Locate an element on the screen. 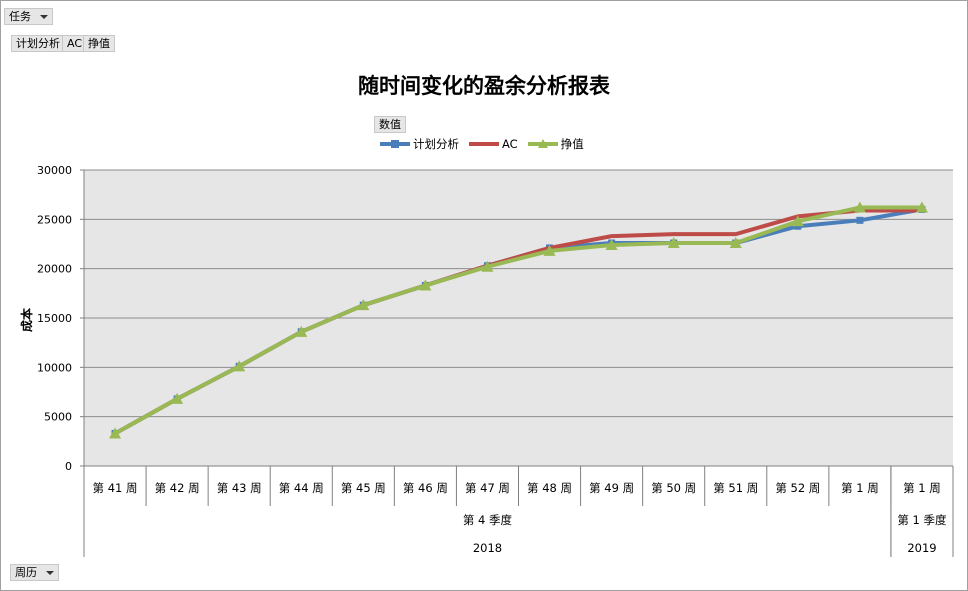  task-filter-label: 任务 is located at coordinates (20, 16).